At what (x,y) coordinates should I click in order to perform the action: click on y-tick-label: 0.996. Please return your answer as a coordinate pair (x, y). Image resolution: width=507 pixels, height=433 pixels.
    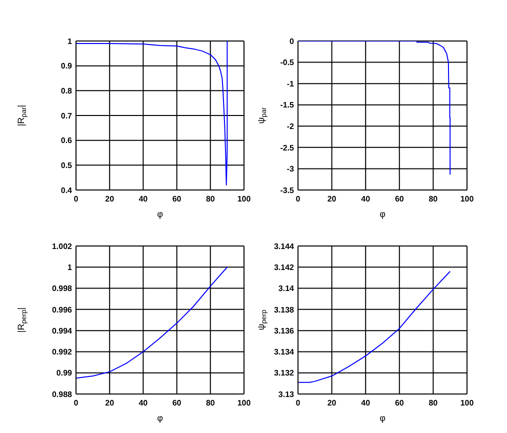
    Looking at the image, I should click on (62, 309).